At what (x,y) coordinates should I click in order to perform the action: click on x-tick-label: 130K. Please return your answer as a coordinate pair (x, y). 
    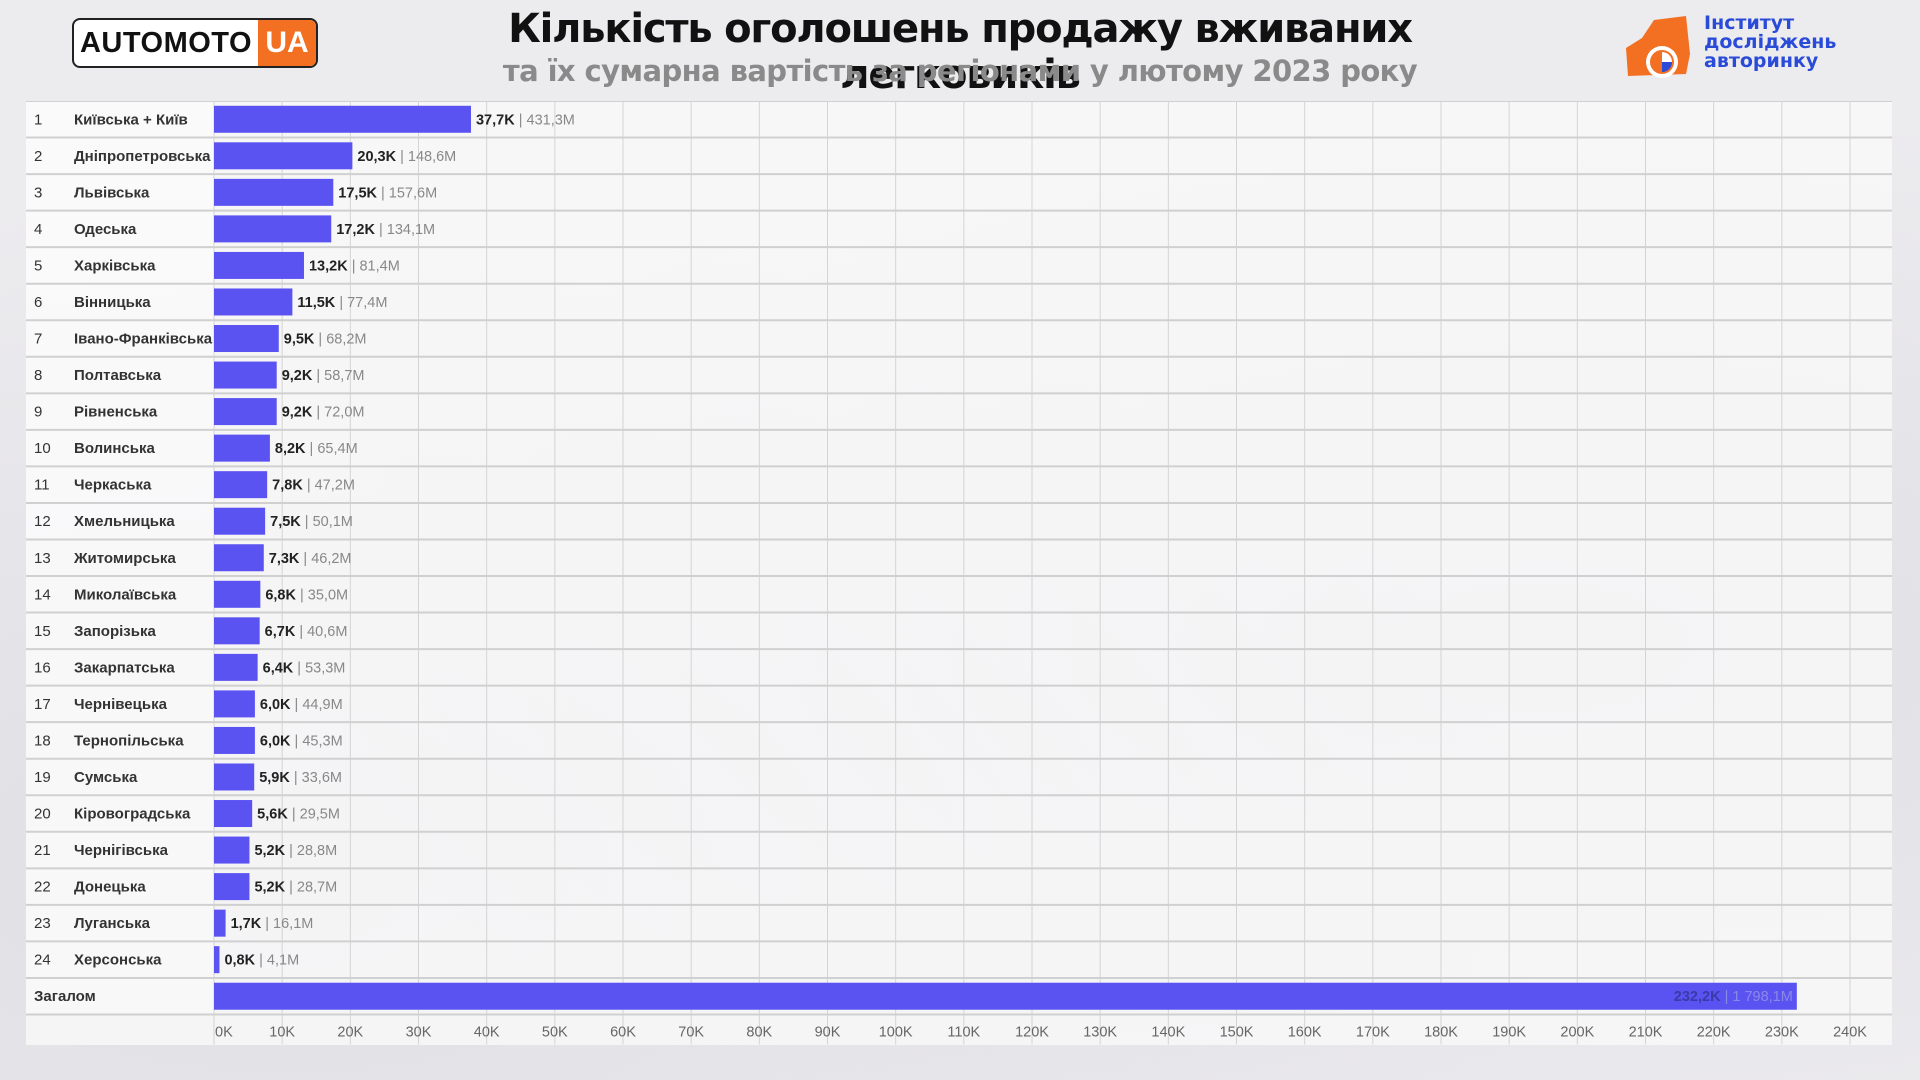
    Looking at the image, I should click on (1100, 1033).